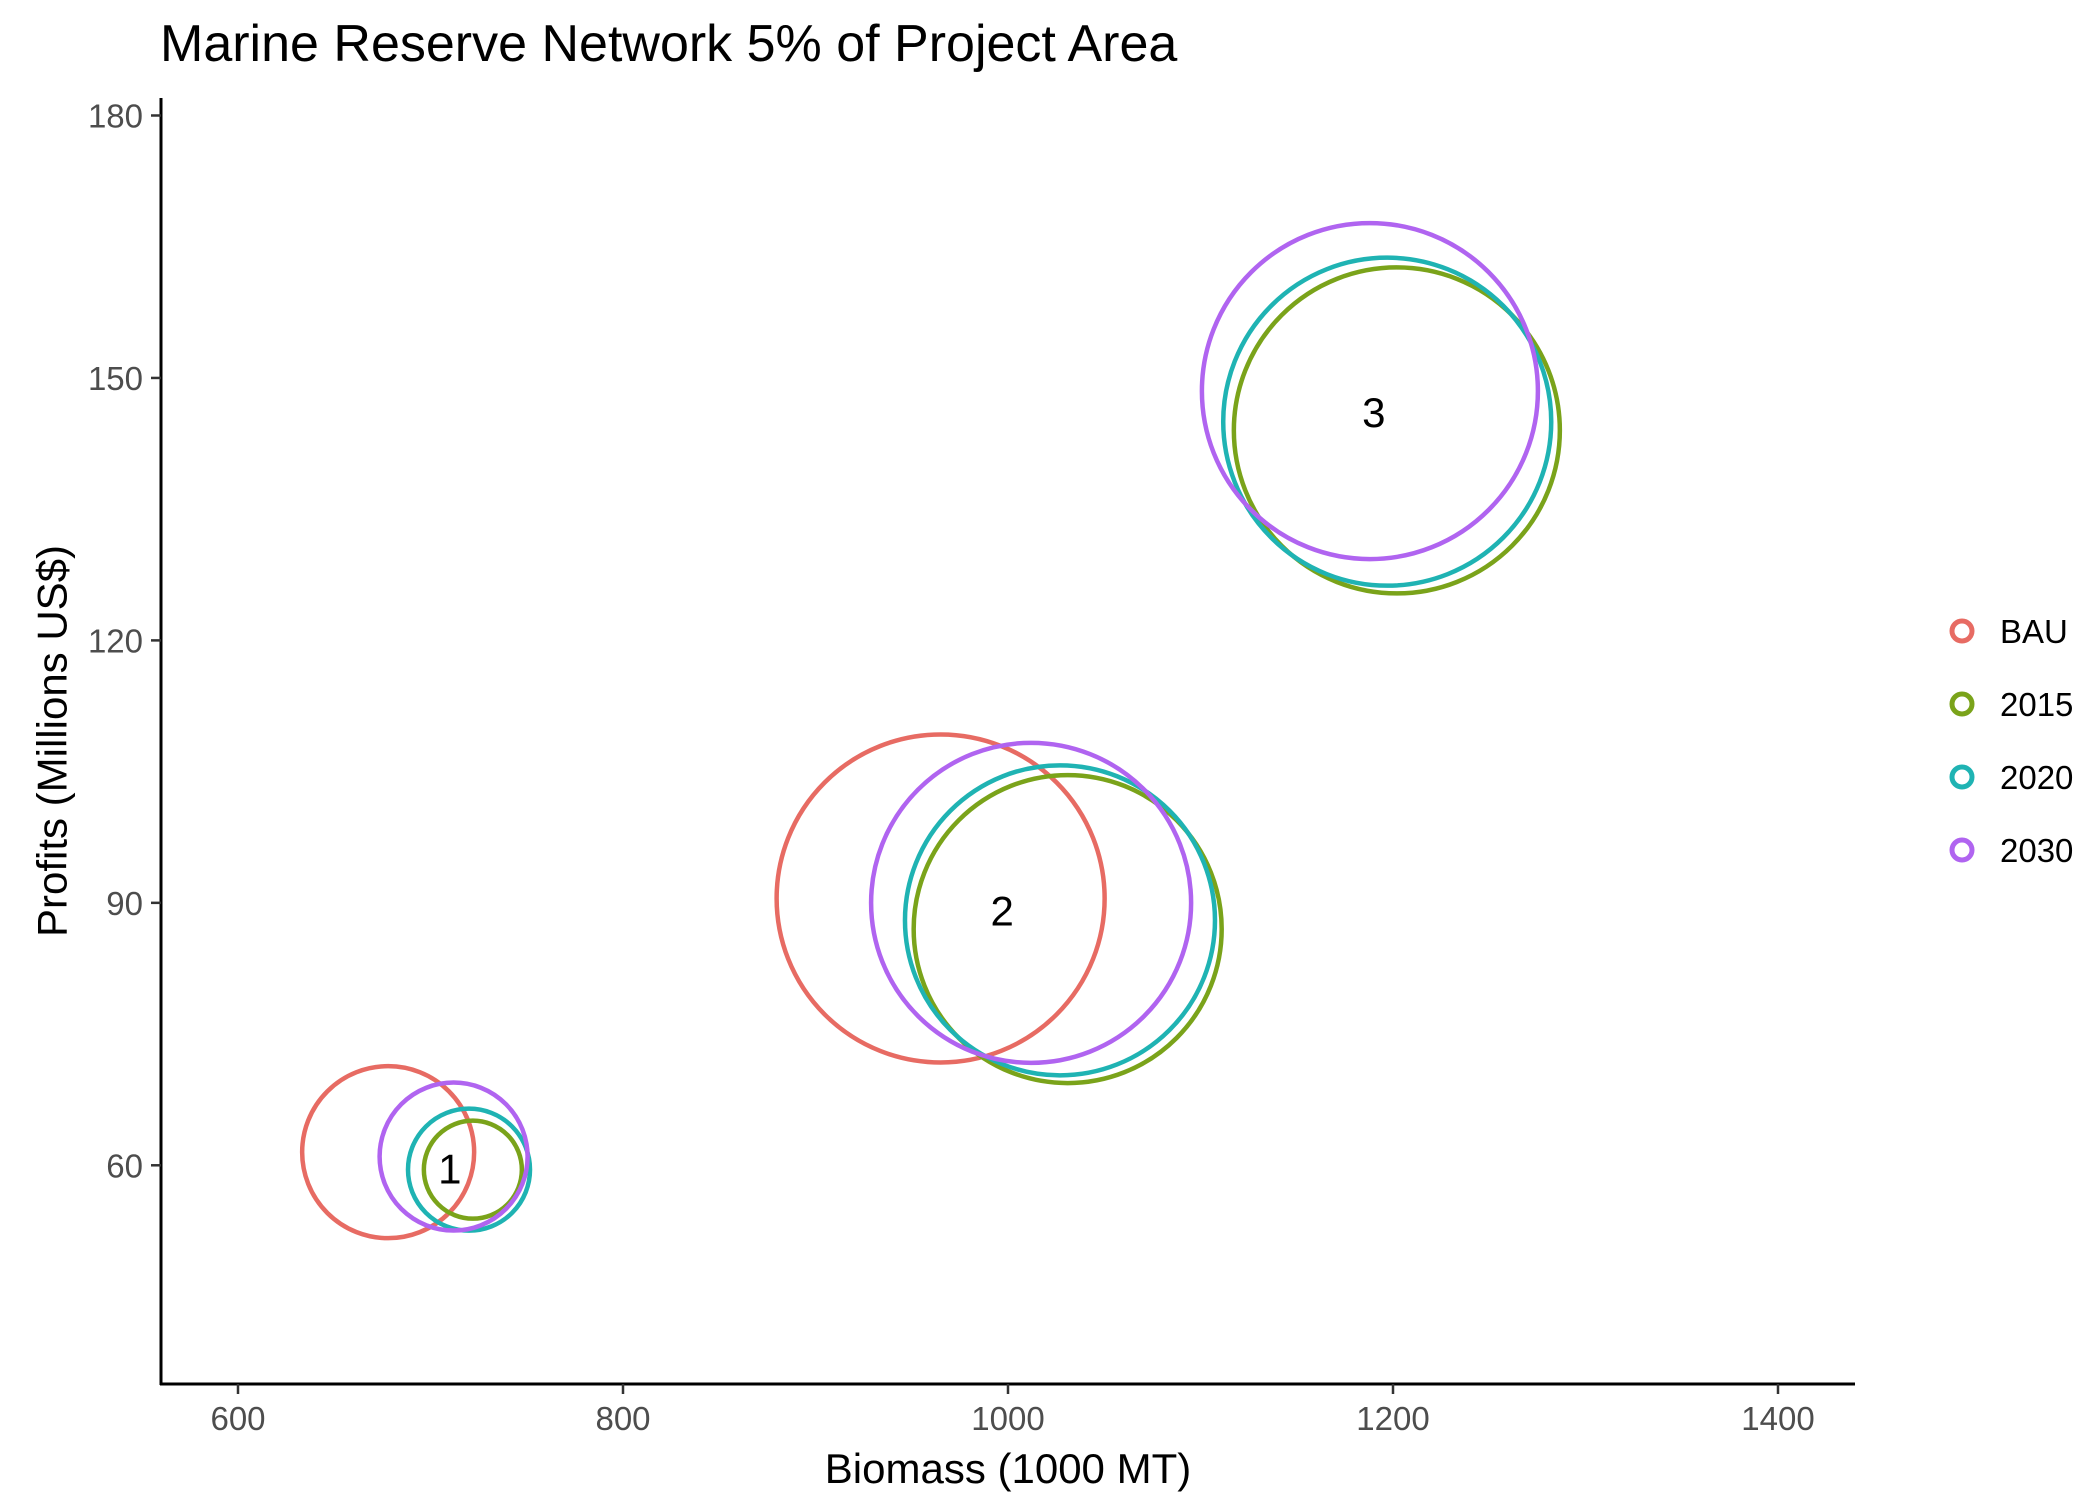  I want to click on bubble-group-label-3: 3, so click(1373, 412).